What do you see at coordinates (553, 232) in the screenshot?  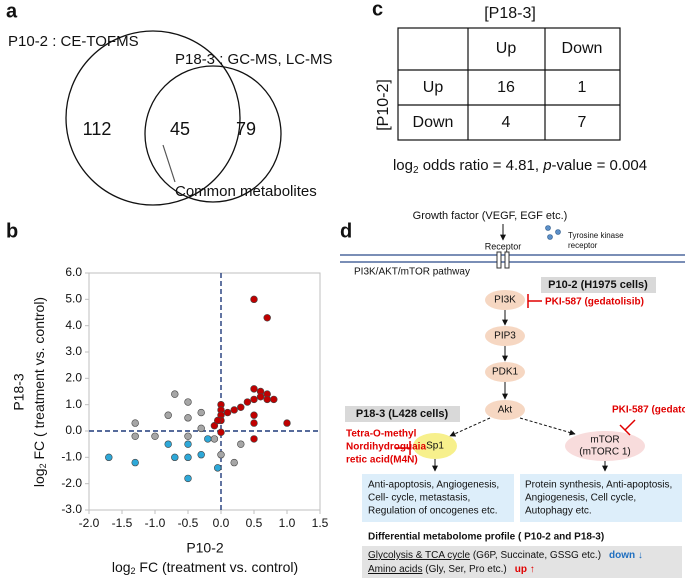 I see `ligand-dots` at bounding box center [553, 232].